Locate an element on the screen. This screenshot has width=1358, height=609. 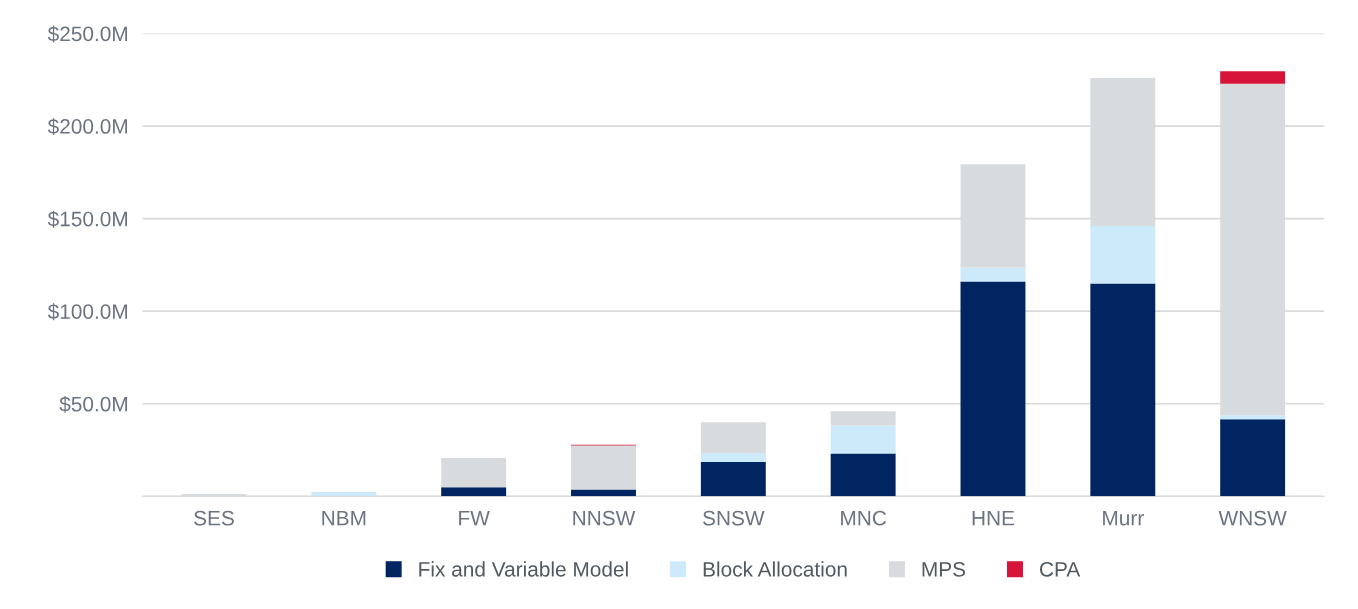
legend-label: Fix and Variable Model is located at coordinates (523, 569).